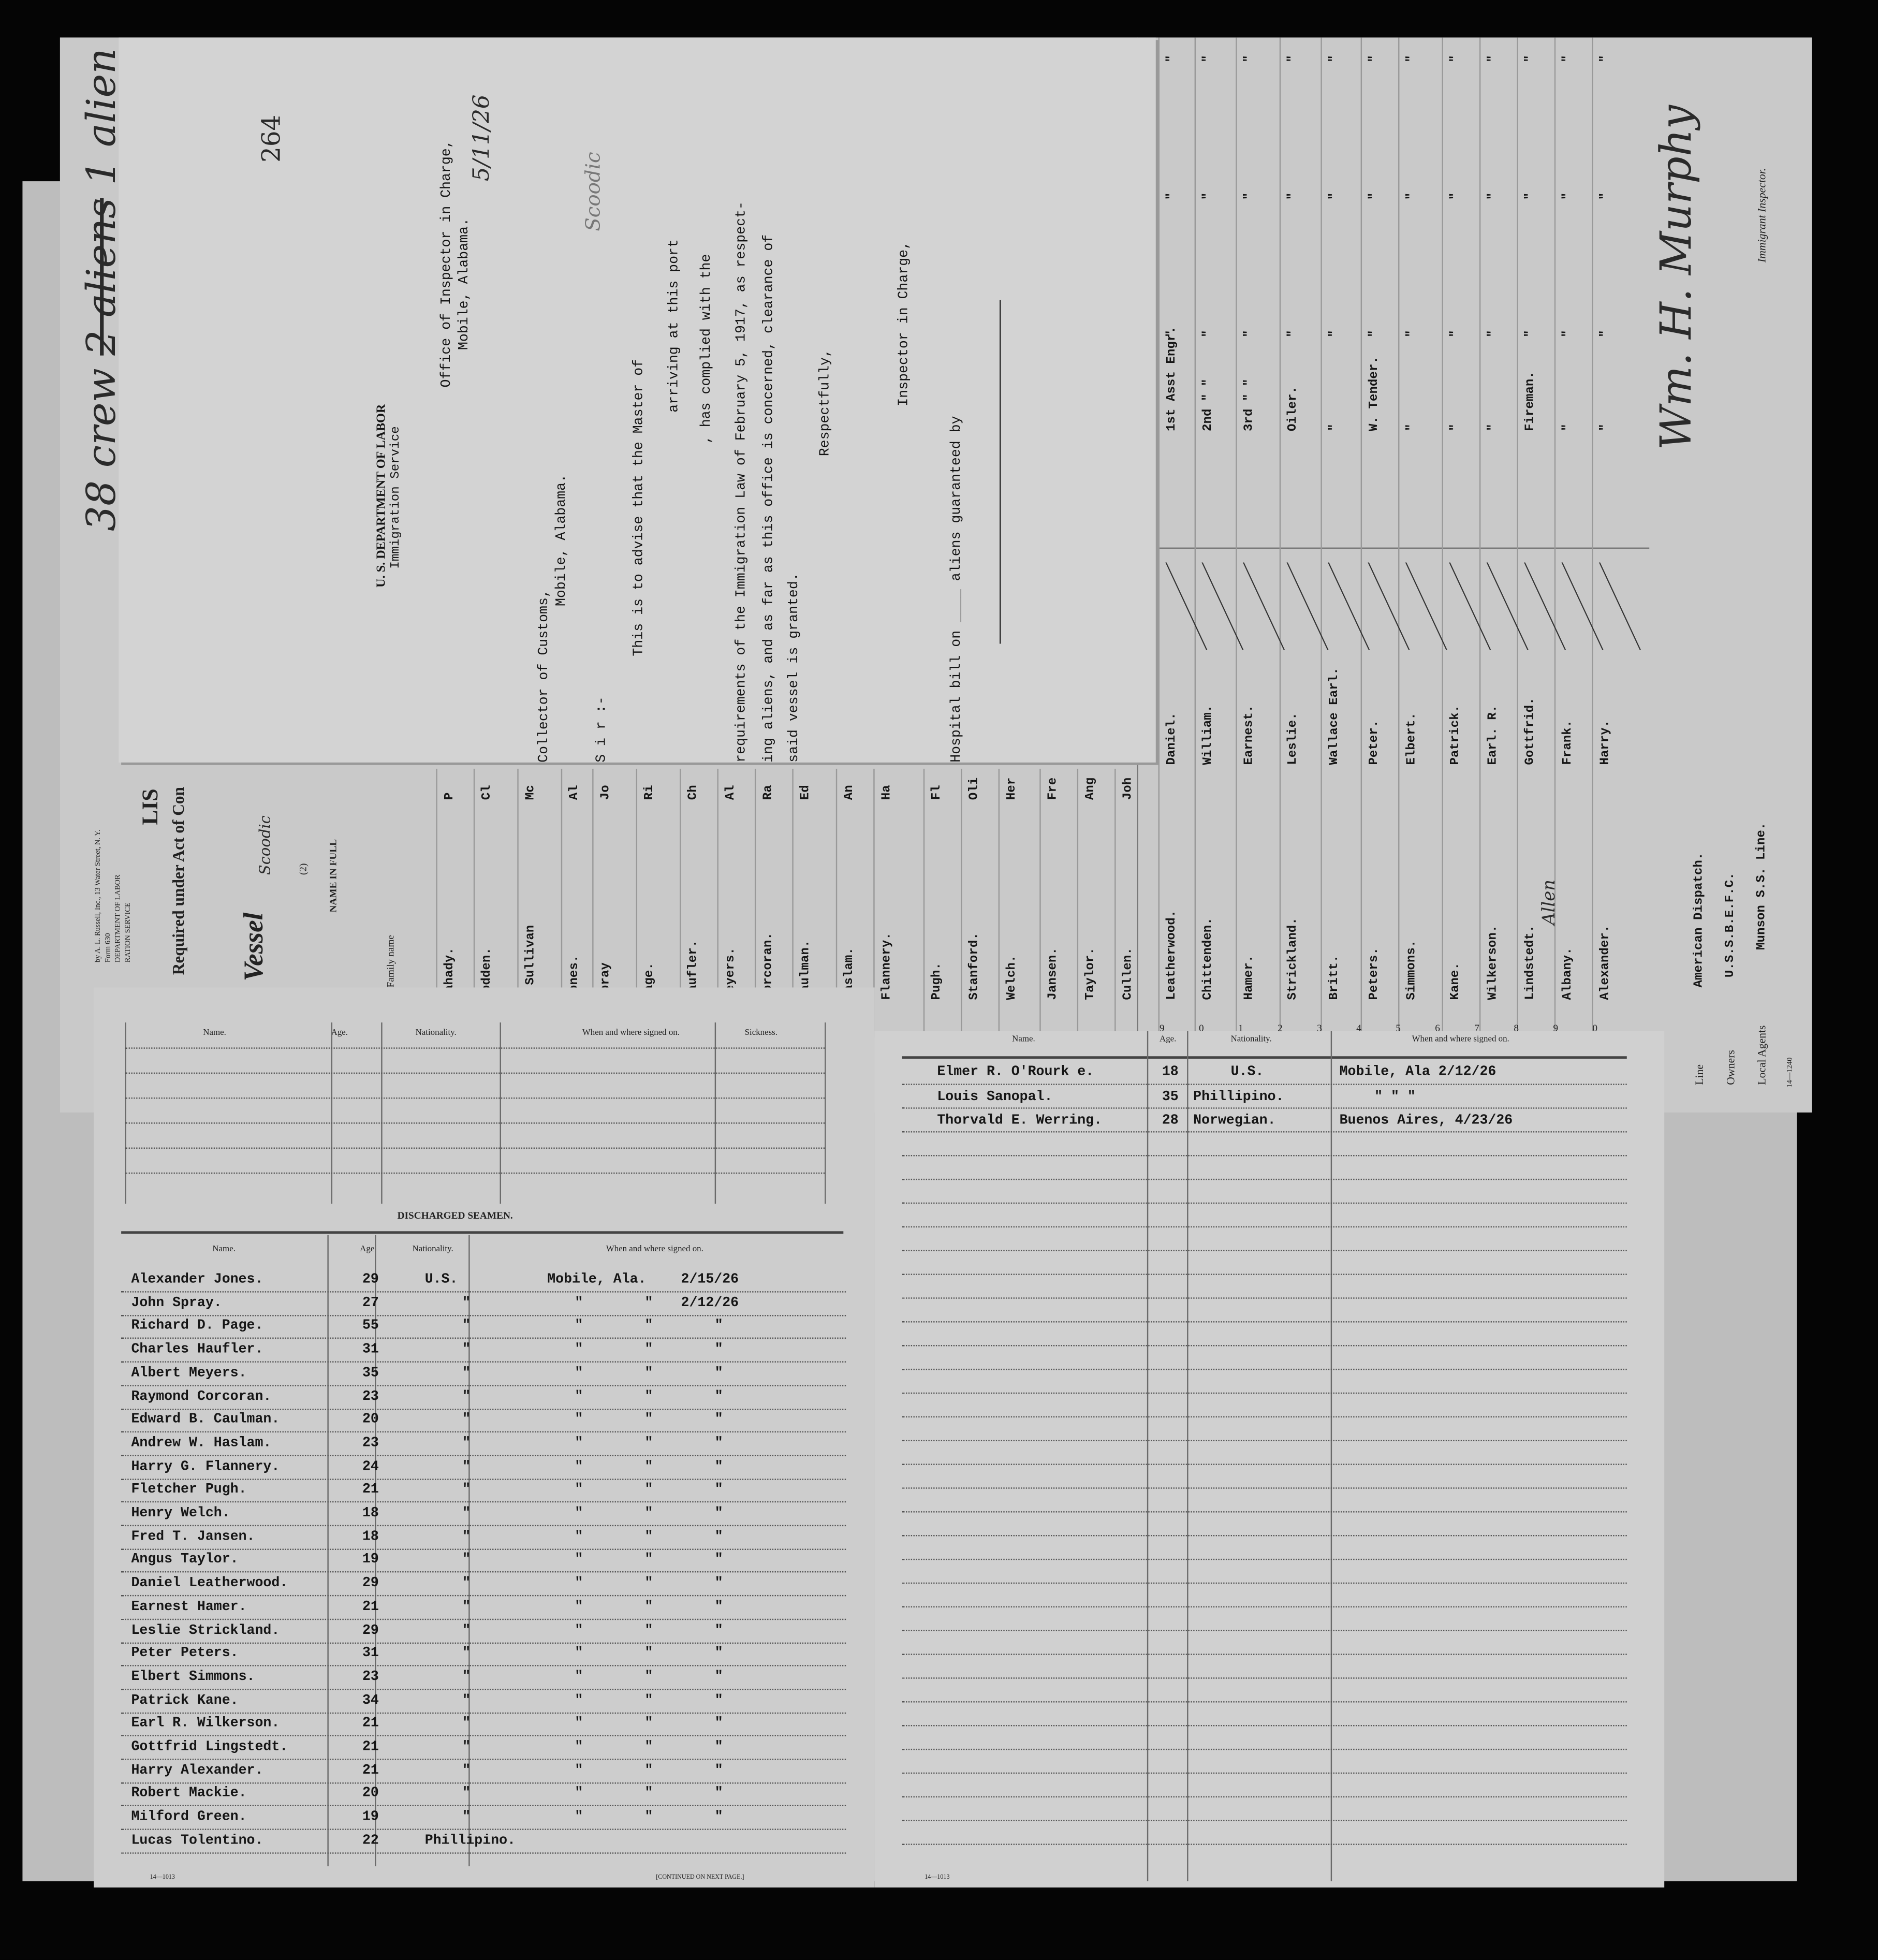 This screenshot has height=1960, width=1878. What do you see at coordinates (483, 1232) in the screenshot?
I see `table-top-rule` at bounding box center [483, 1232].